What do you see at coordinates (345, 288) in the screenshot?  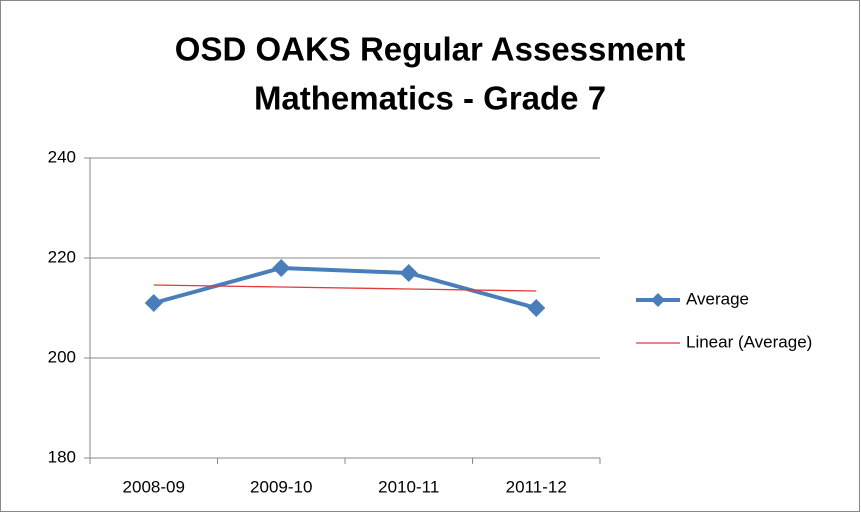 I see `line` at bounding box center [345, 288].